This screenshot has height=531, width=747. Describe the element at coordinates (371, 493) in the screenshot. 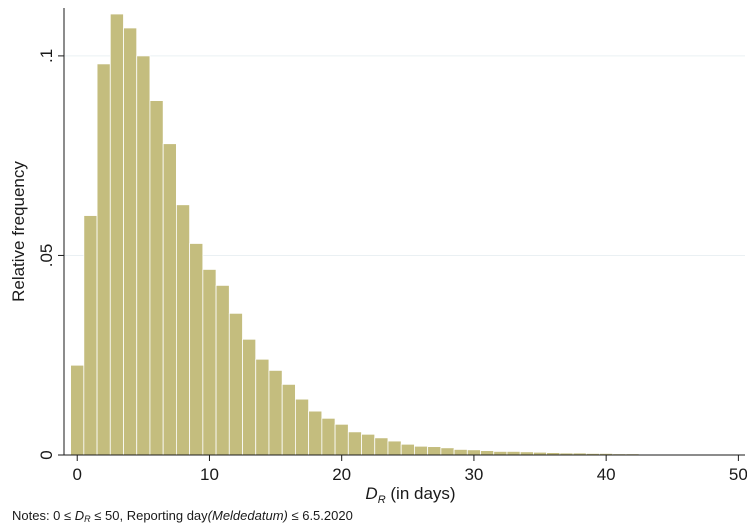

I see `x-axis-title-symbol: D` at that location.